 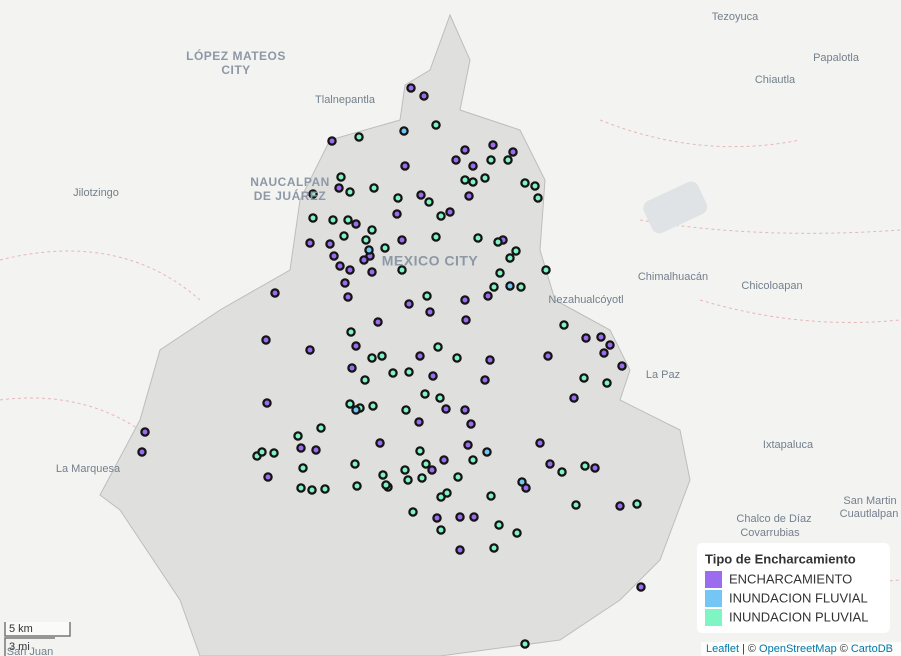 I want to click on place-label: La Paz, so click(x=663, y=375).